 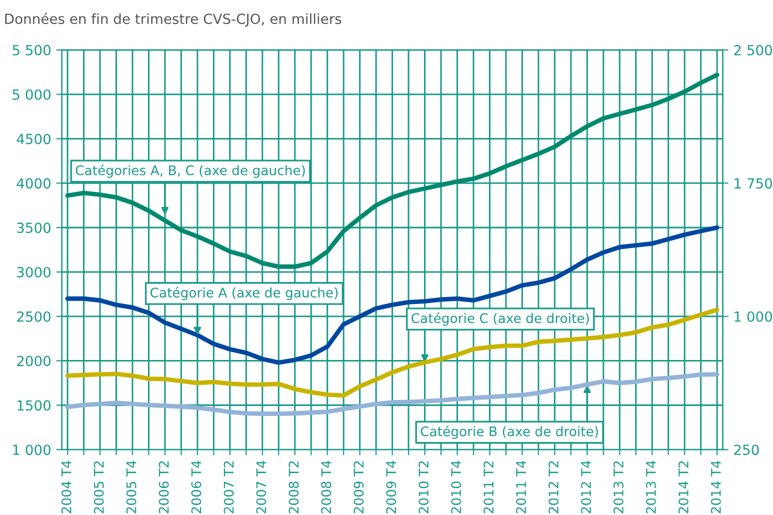 What do you see at coordinates (521, 487) in the screenshot?
I see `x-tick-label: 2011 T4` at bounding box center [521, 487].